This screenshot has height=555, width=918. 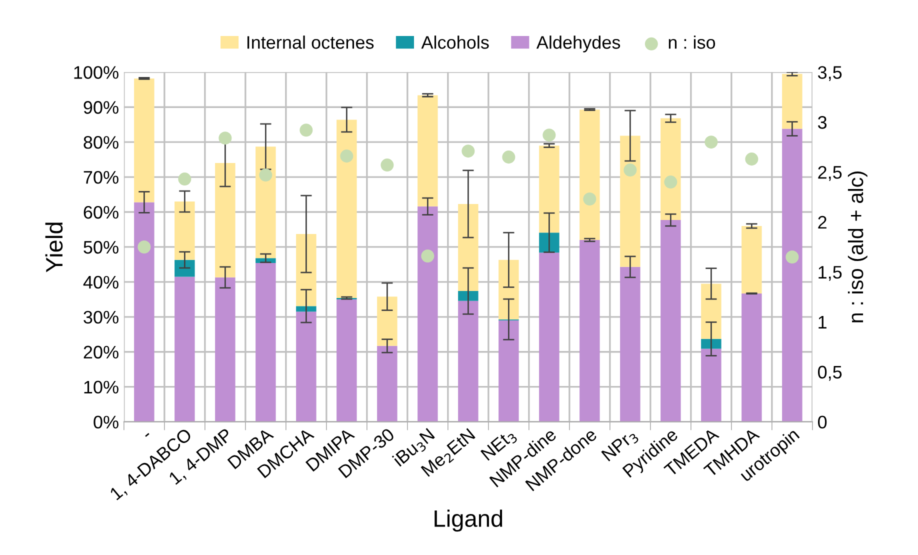 I want to click on y2-tick-label: 3, so click(x=822, y=122).